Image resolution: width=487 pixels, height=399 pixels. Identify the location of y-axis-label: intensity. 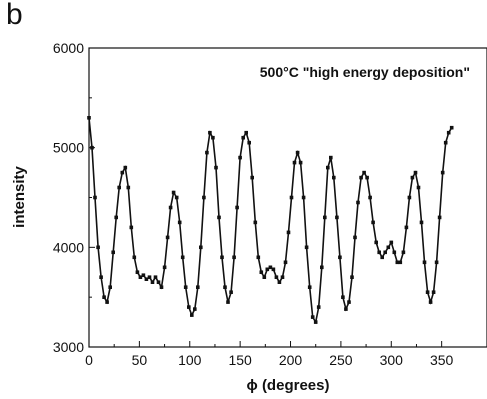
(19, 197).